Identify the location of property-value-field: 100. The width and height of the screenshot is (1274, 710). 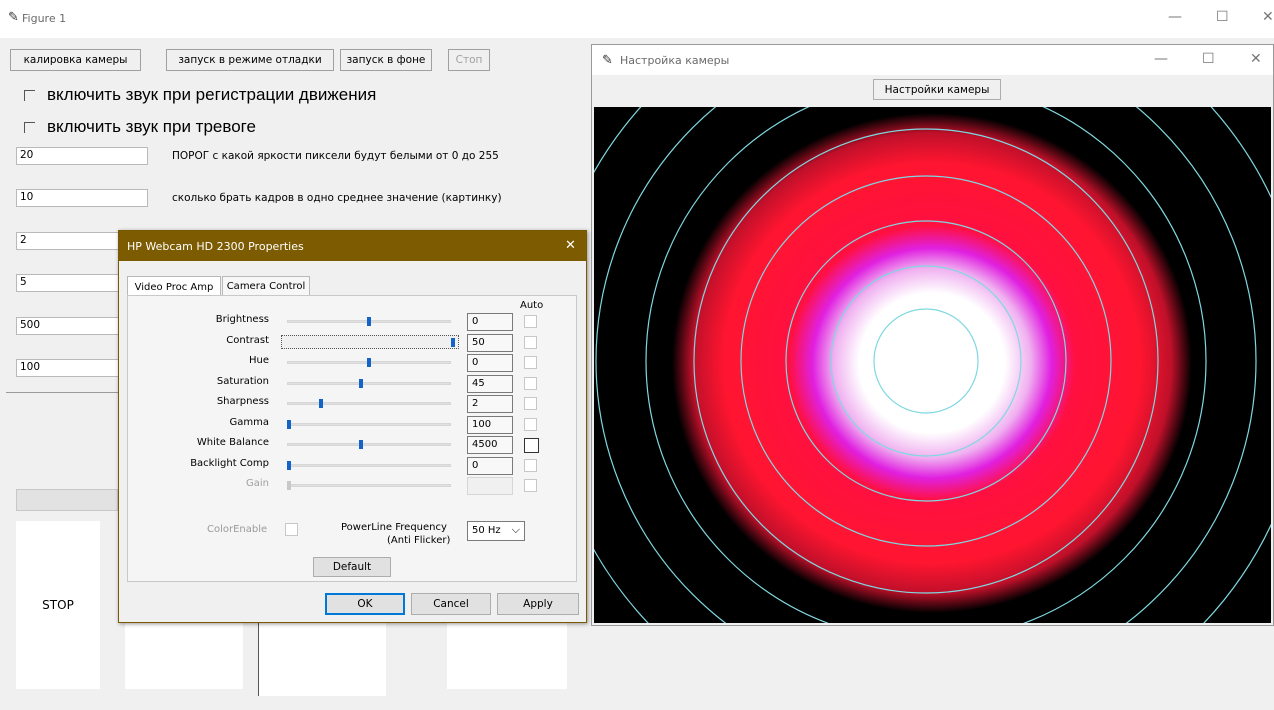
(490, 424).